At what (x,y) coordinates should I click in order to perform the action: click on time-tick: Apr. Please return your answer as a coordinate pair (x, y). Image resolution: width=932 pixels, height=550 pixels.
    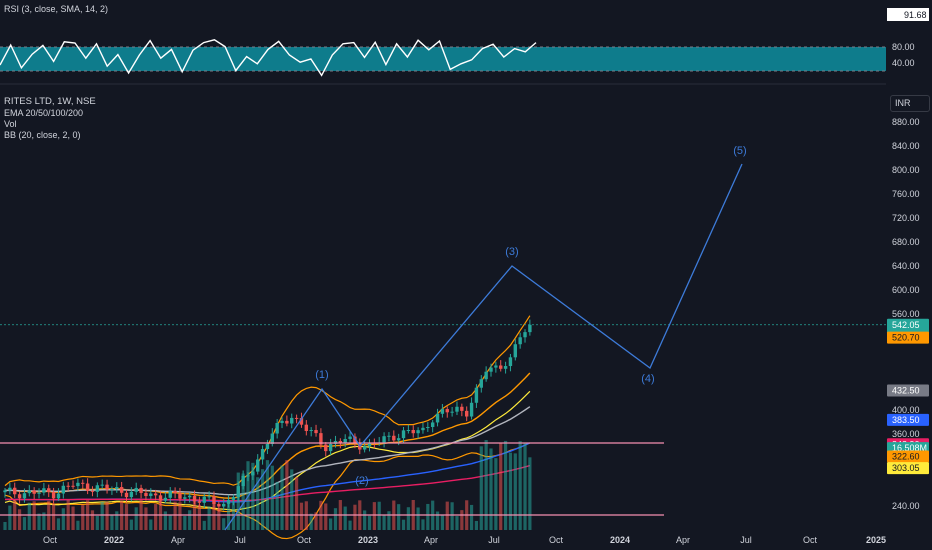
    Looking at the image, I should click on (178, 540).